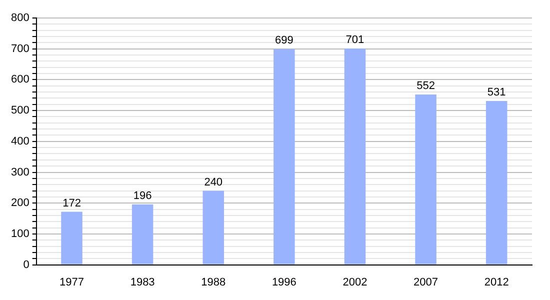 The image size is (550, 300). I want to click on data-label: 552, so click(425, 86).